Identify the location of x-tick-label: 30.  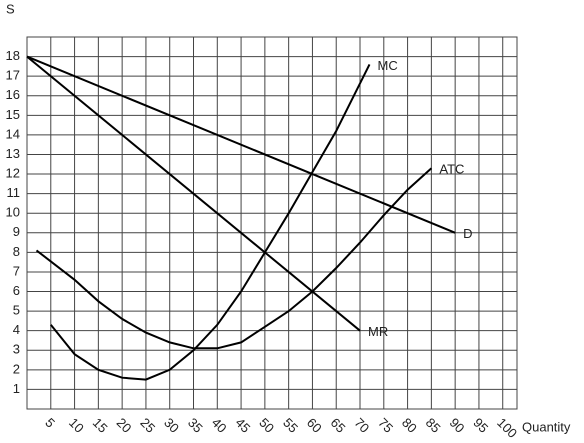
(171, 425).